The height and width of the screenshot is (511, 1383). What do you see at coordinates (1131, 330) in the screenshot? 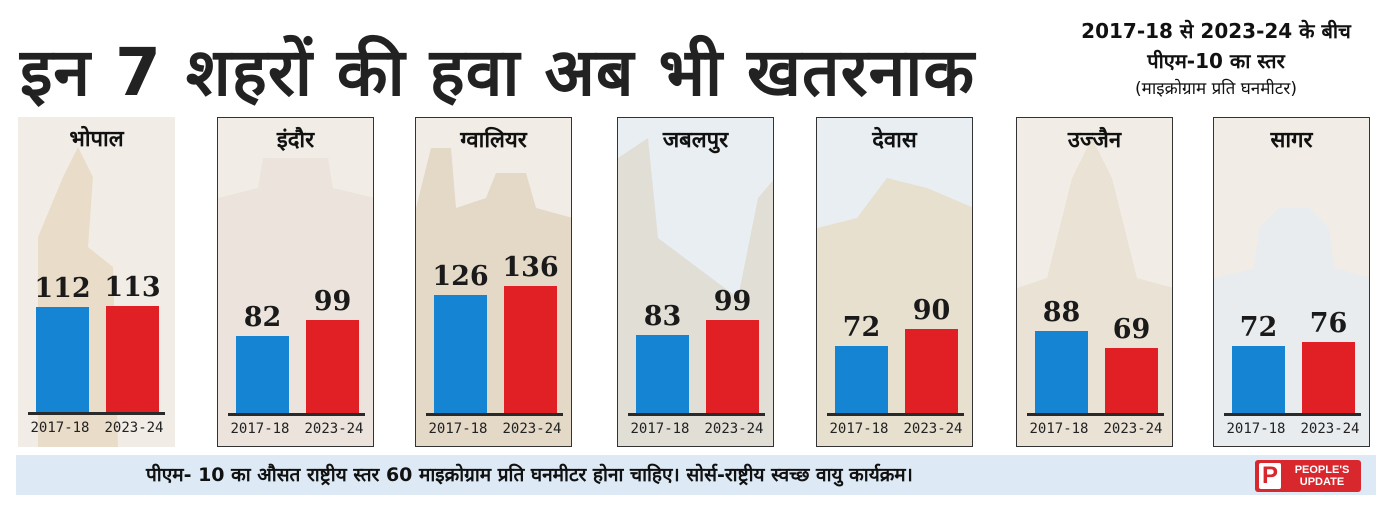
I see `data-label: 69` at bounding box center [1131, 330].